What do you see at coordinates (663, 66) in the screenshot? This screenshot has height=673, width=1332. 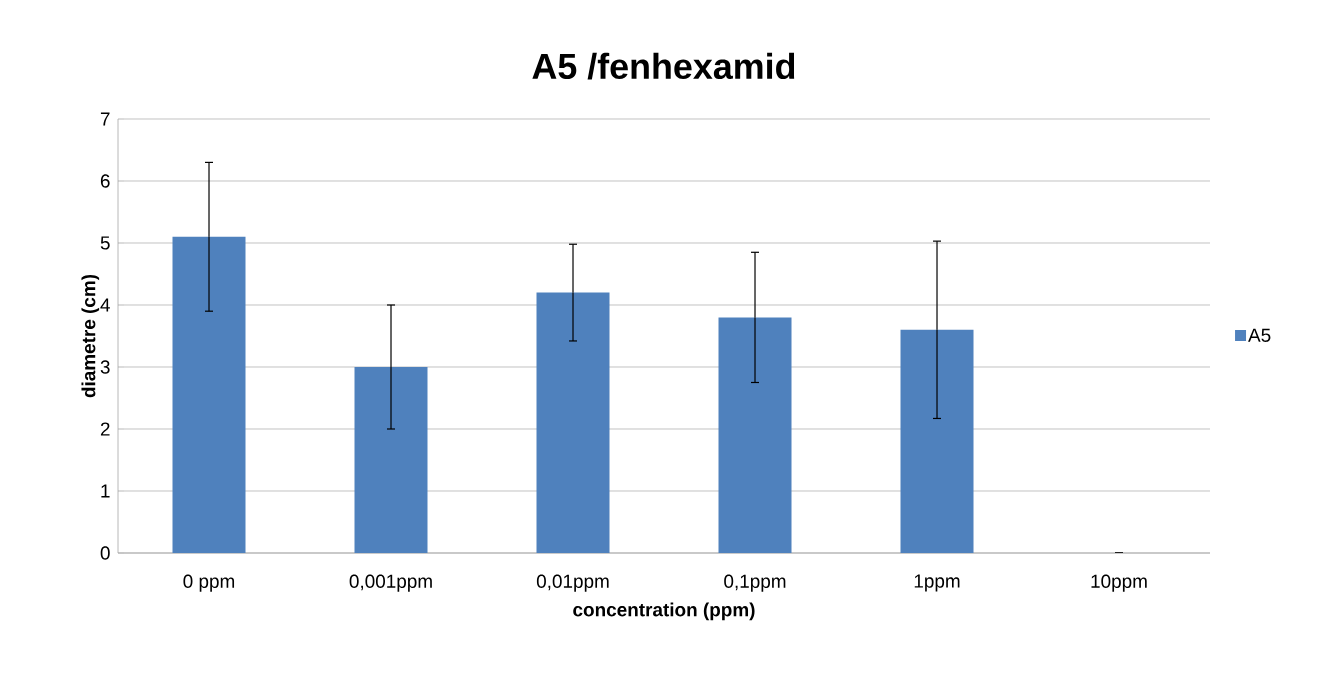 I see `chart-title: A5 /fenhexamid` at bounding box center [663, 66].